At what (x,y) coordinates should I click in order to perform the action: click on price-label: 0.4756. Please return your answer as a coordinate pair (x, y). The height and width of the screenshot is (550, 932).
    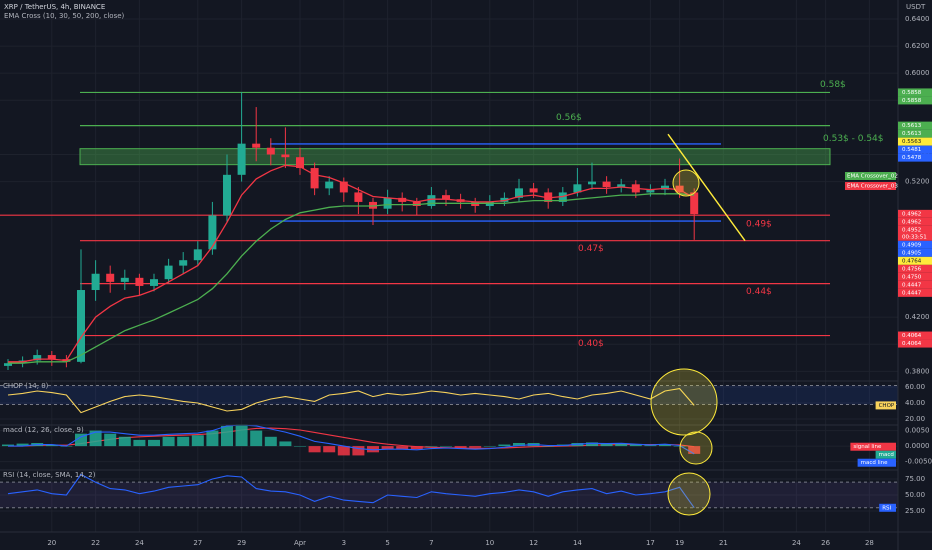
    Looking at the image, I should click on (912, 269).